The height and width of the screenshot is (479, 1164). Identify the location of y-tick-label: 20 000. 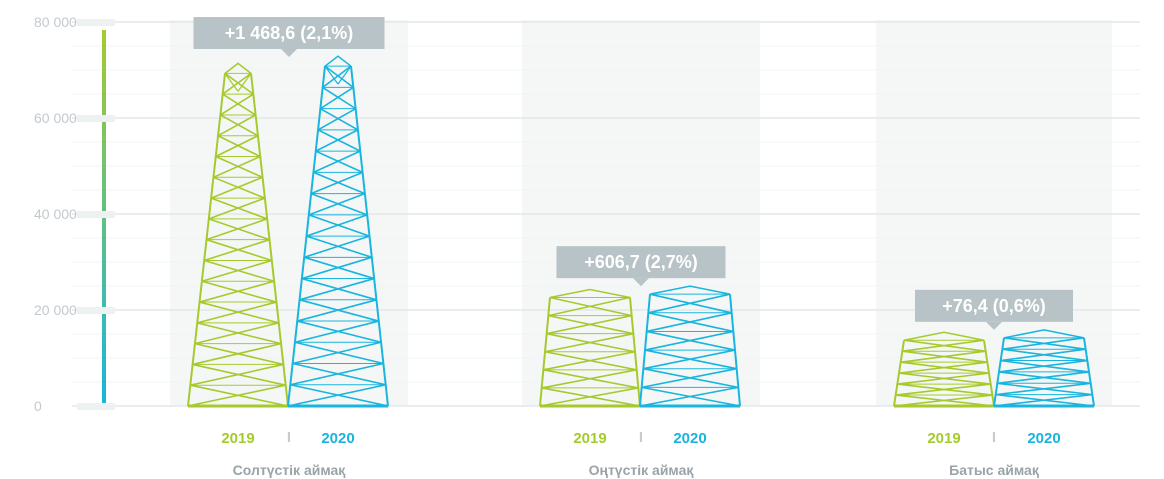
(55, 310).